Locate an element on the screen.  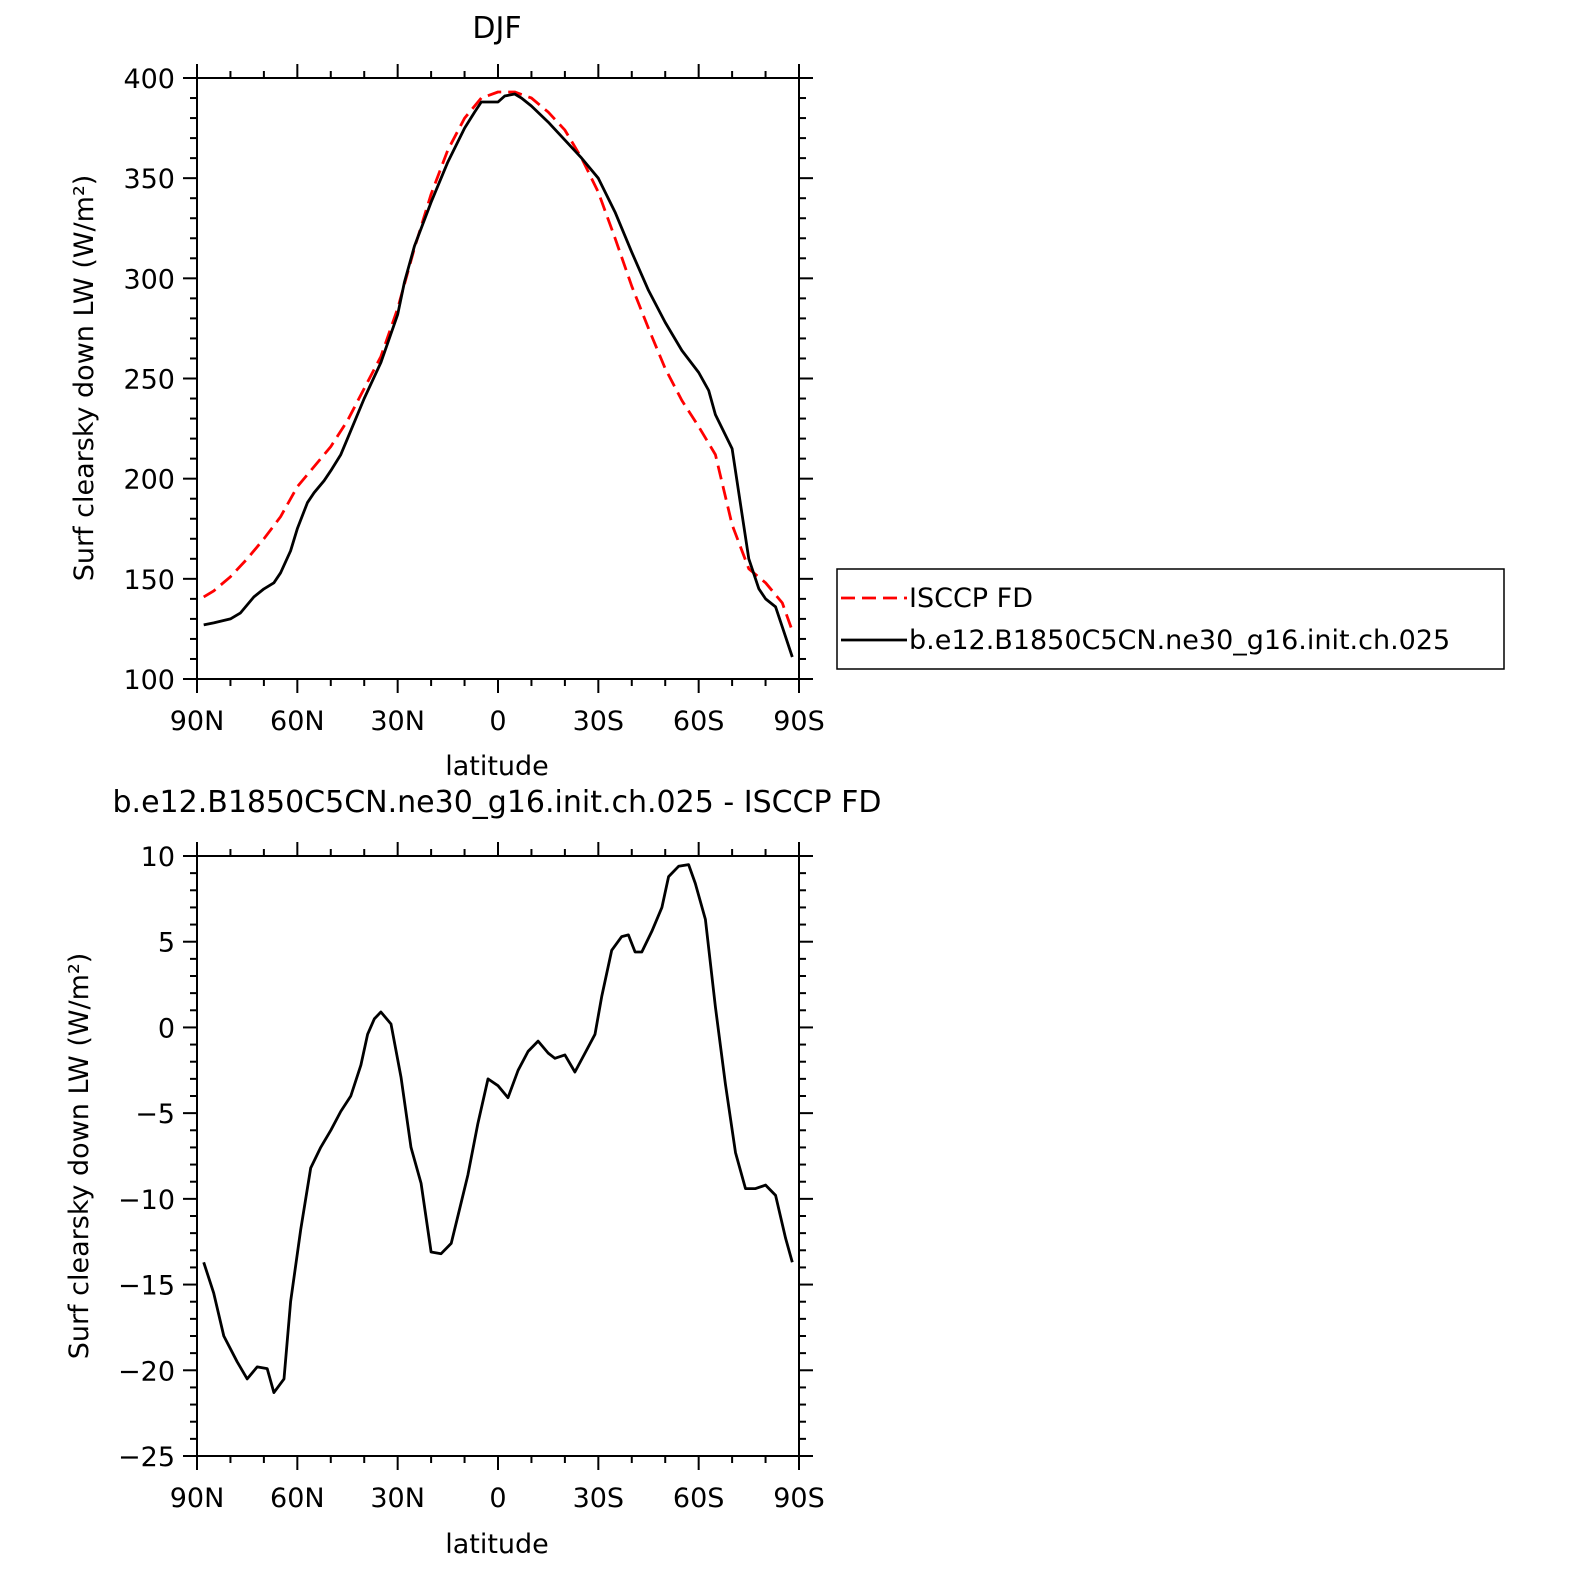
bottom-x-tick-label: 60N is located at coordinates (297, 1498).